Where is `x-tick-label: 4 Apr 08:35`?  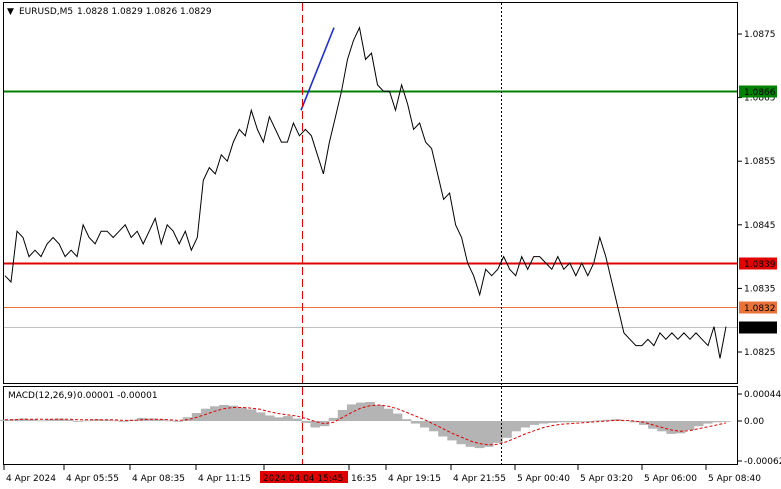
x-tick-label: 4 Apr 08:35 is located at coordinates (158, 479).